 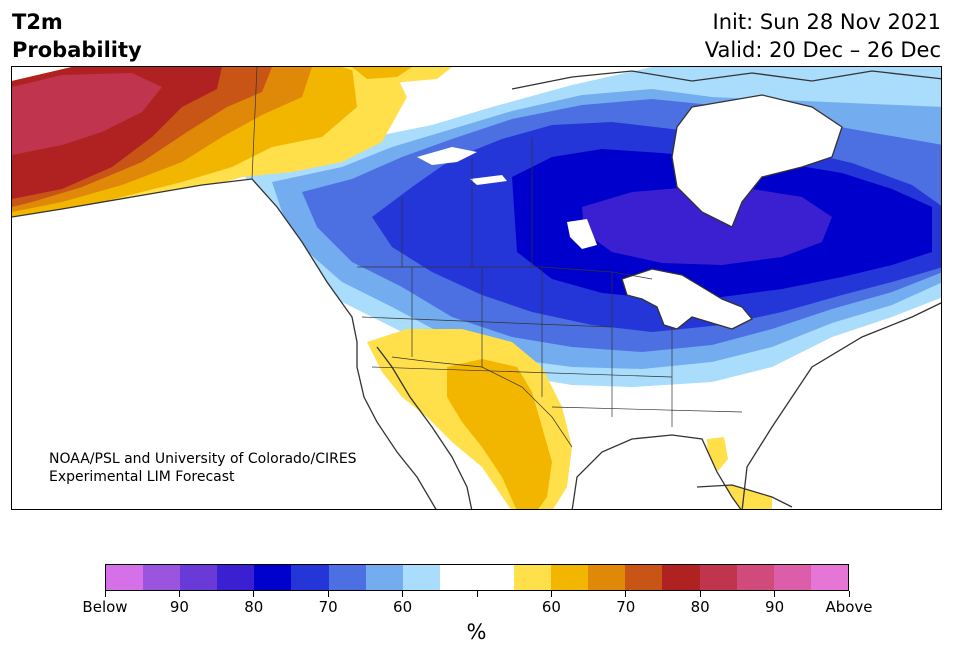 I want to click on probability-colorbar, so click(x=477, y=577).